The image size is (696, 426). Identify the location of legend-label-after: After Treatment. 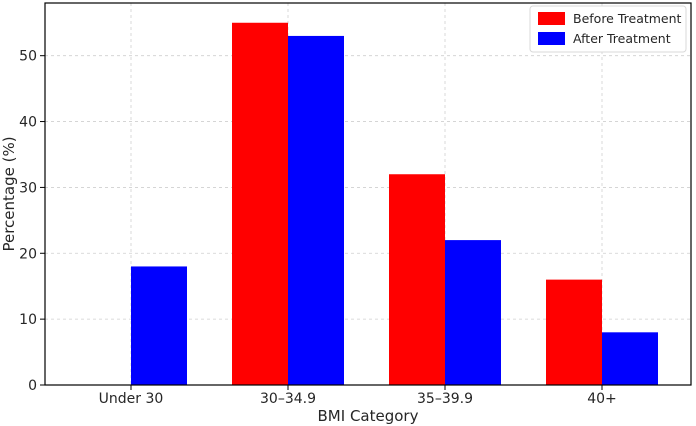
(622, 38).